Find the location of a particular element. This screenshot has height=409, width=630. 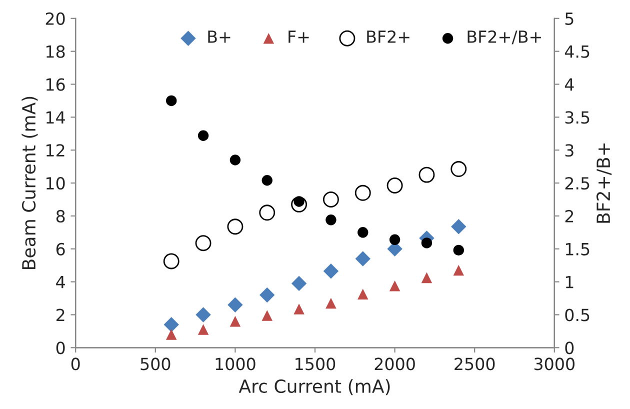

x-tick-label: 1500 is located at coordinates (316, 364).